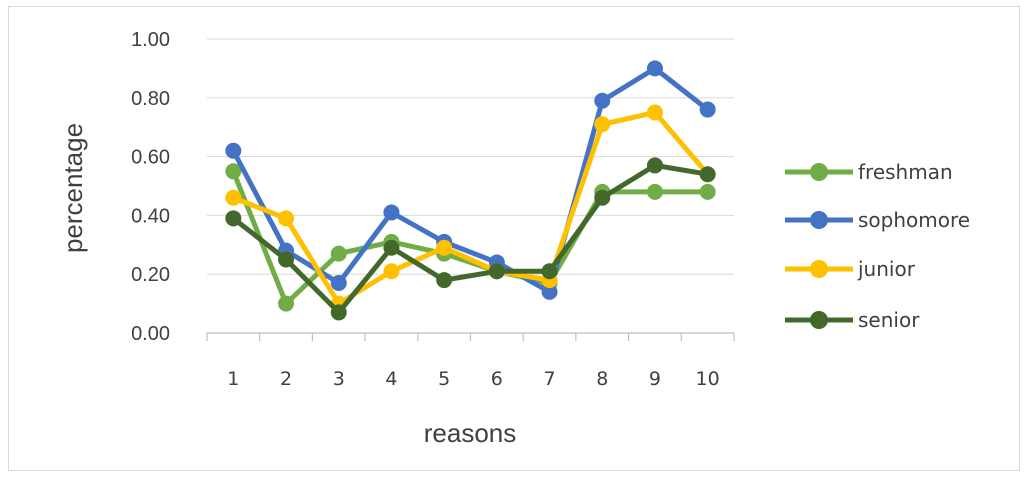 This screenshot has height=477, width=1027. What do you see at coordinates (889, 320) in the screenshot?
I see `legend-label: senior` at bounding box center [889, 320].